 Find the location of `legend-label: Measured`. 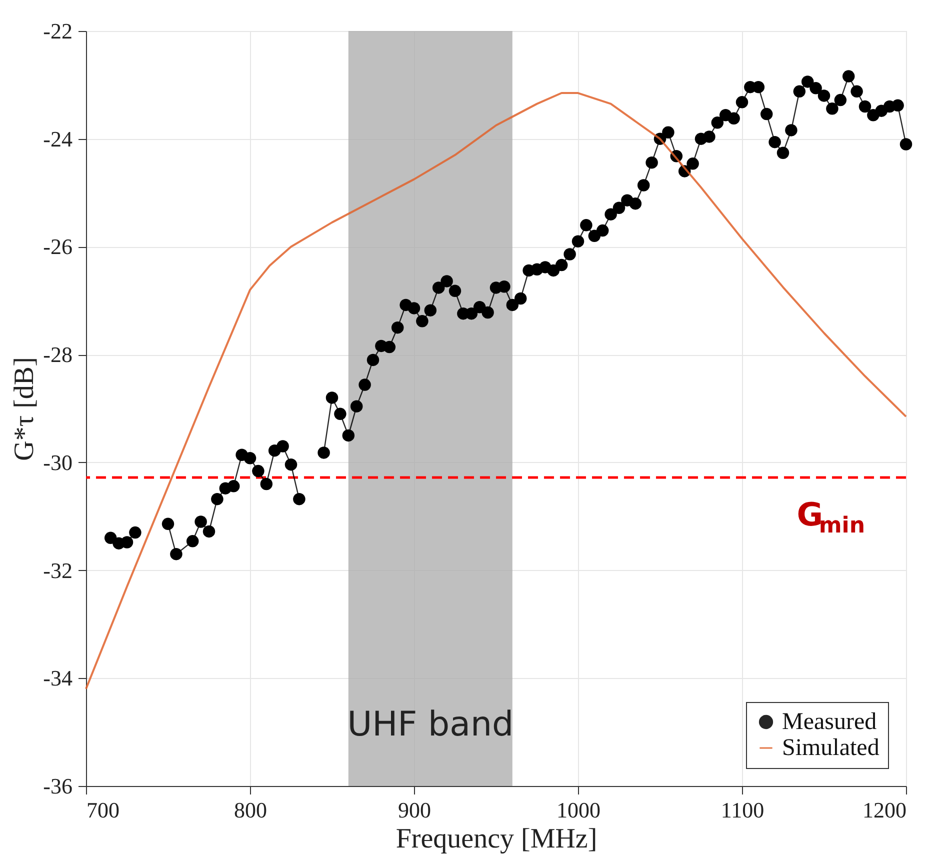

legend-label: Measured is located at coordinates (829, 722).